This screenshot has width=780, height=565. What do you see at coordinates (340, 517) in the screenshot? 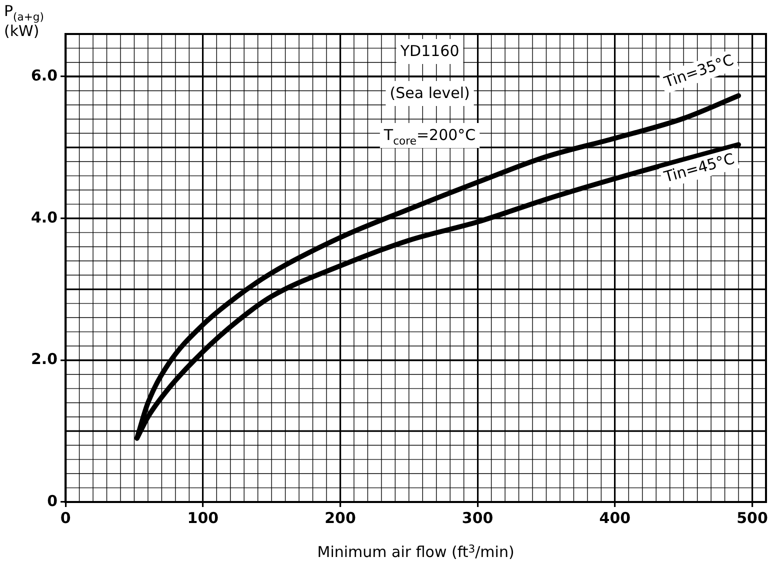
I see `x-tick-label: 200` at bounding box center [340, 517].